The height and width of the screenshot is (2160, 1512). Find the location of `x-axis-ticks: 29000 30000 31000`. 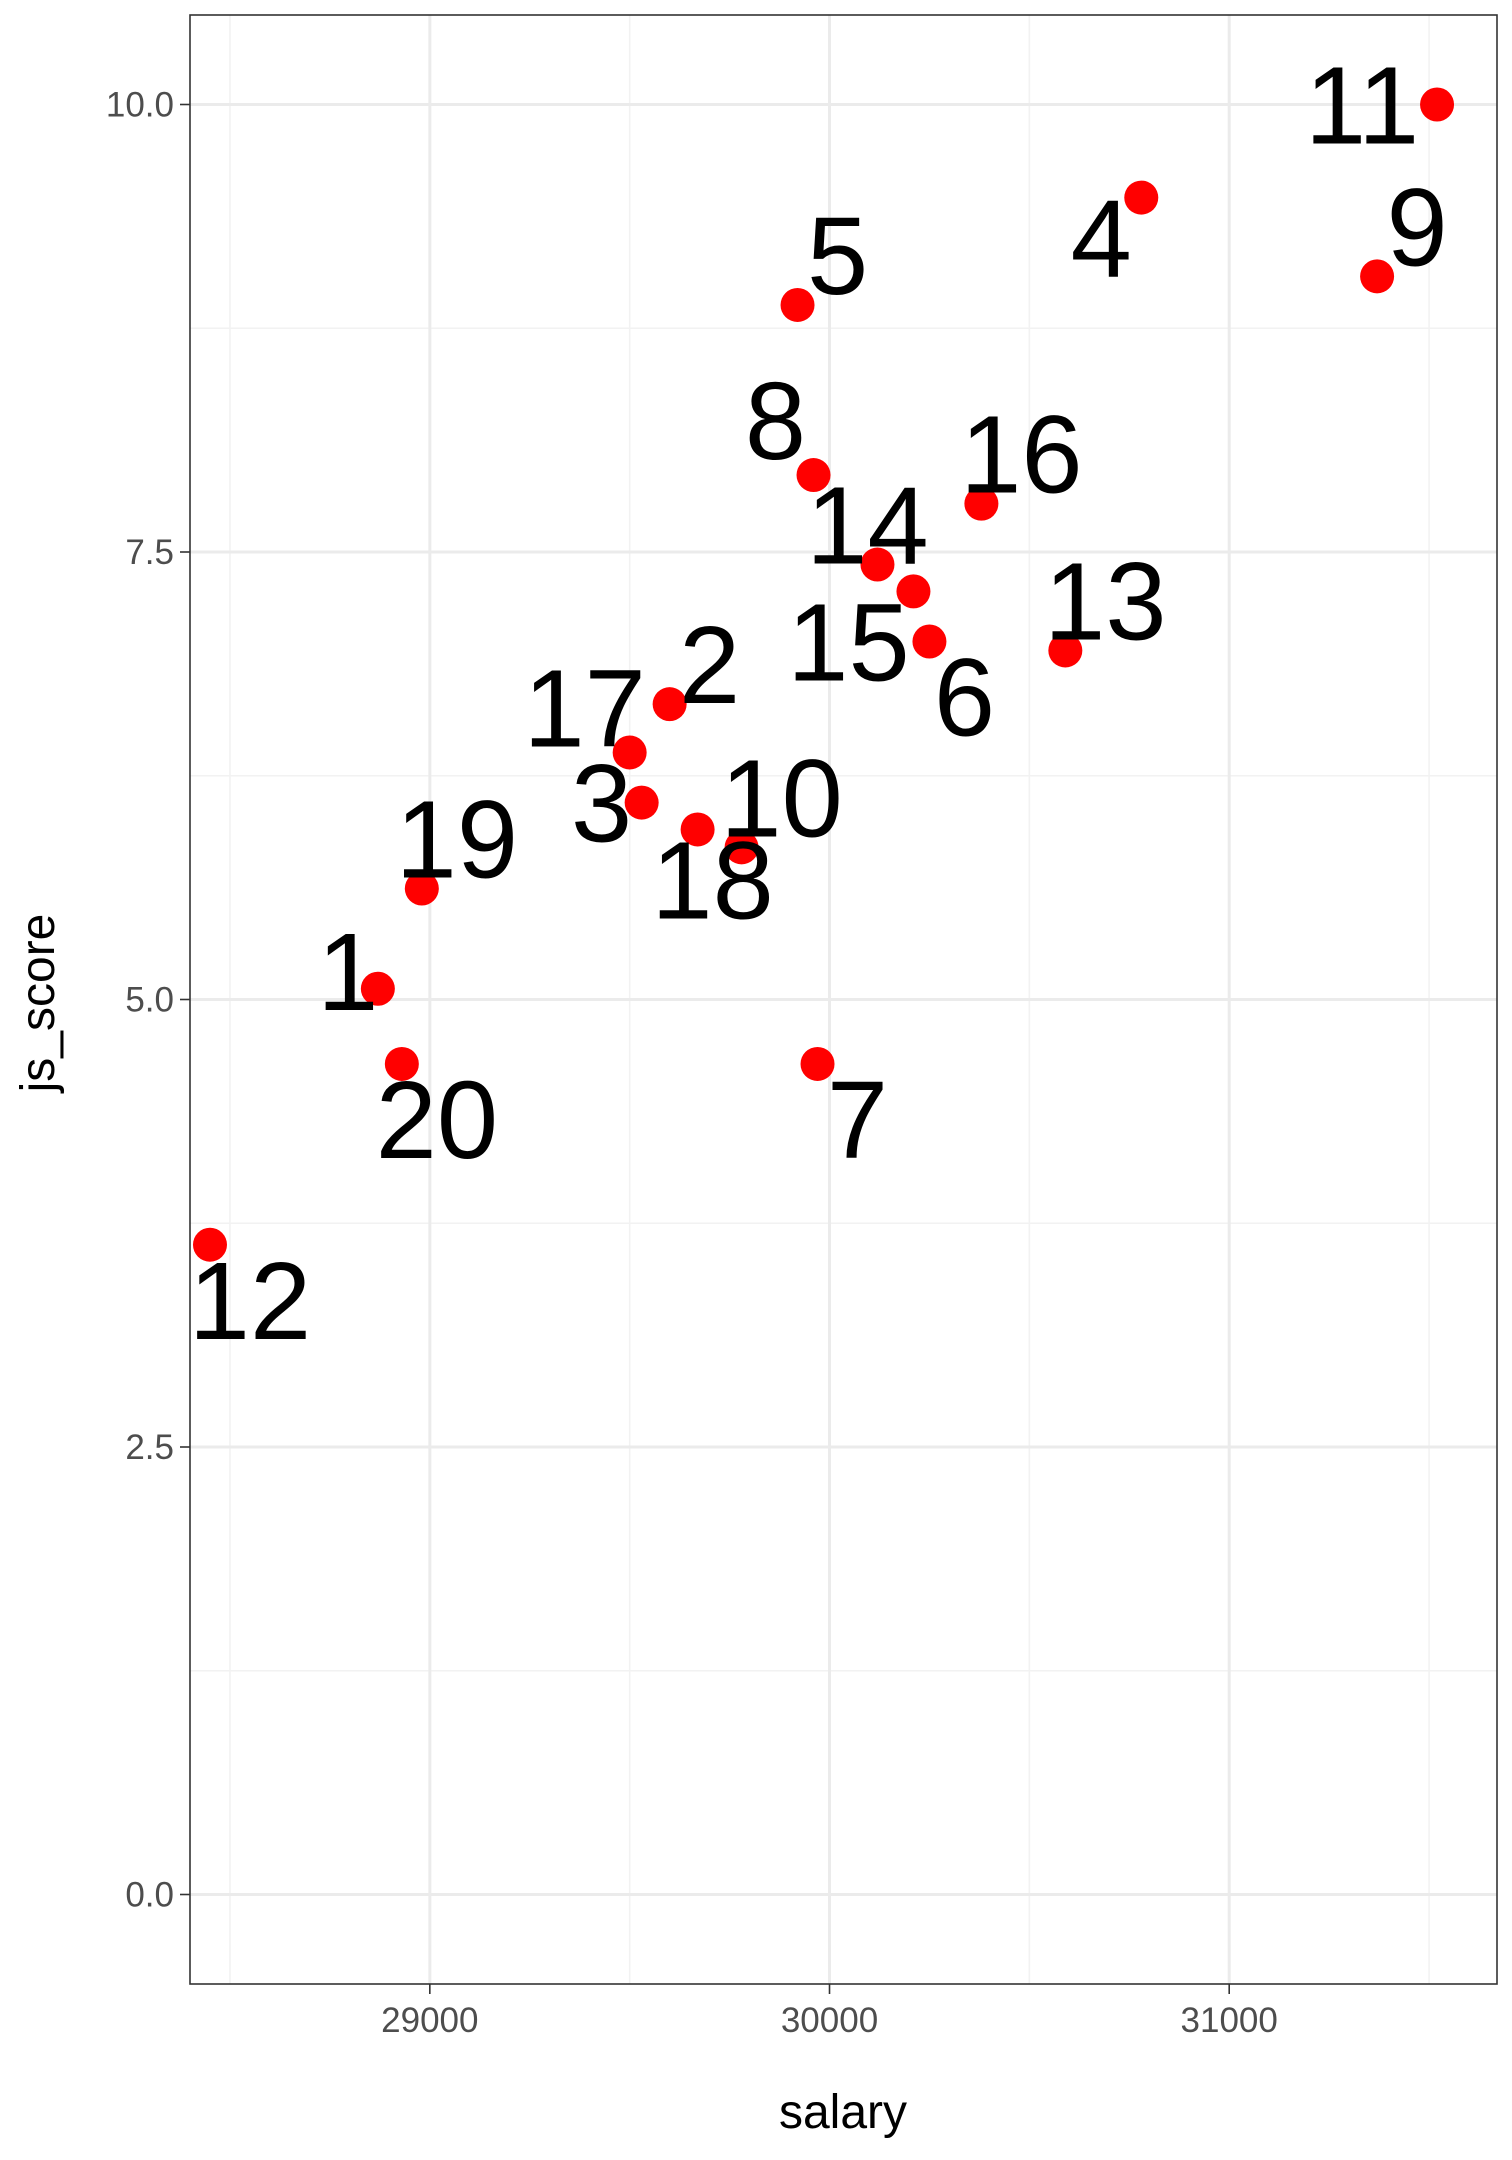

x-axis-ticks: 29000 30000 31000 is located at coordinates (829, 2012).